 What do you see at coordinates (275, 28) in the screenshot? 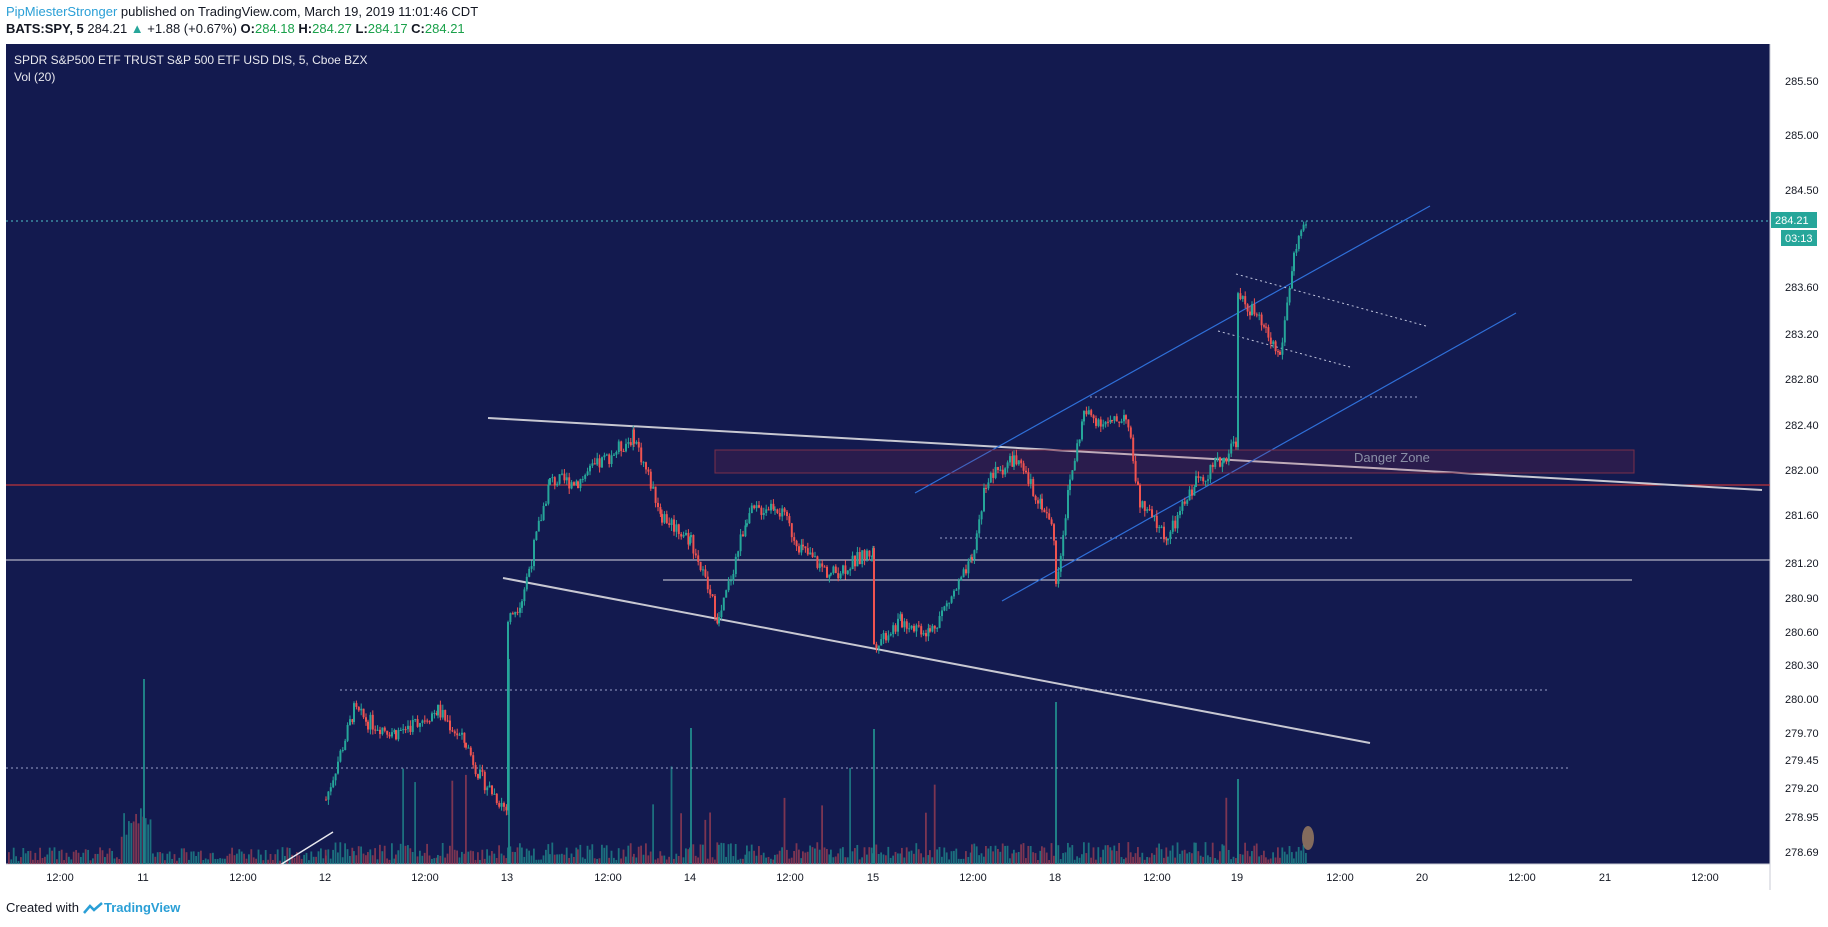
I see `open-value: 284.18` at bounding box center [275, 28].